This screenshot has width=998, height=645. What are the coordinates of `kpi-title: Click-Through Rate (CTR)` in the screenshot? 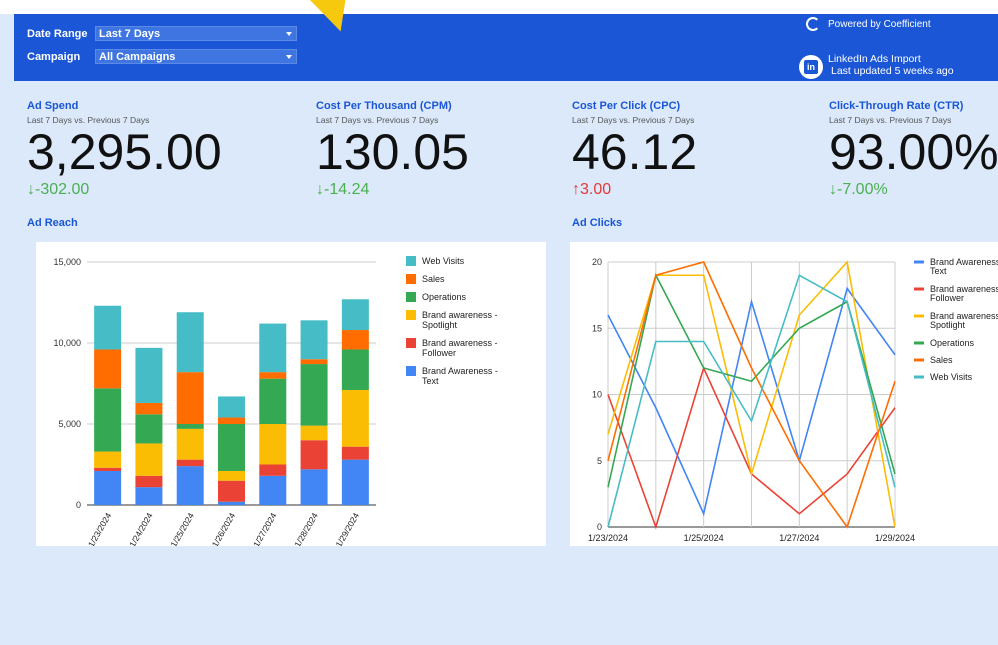 It's located at (896, 106).